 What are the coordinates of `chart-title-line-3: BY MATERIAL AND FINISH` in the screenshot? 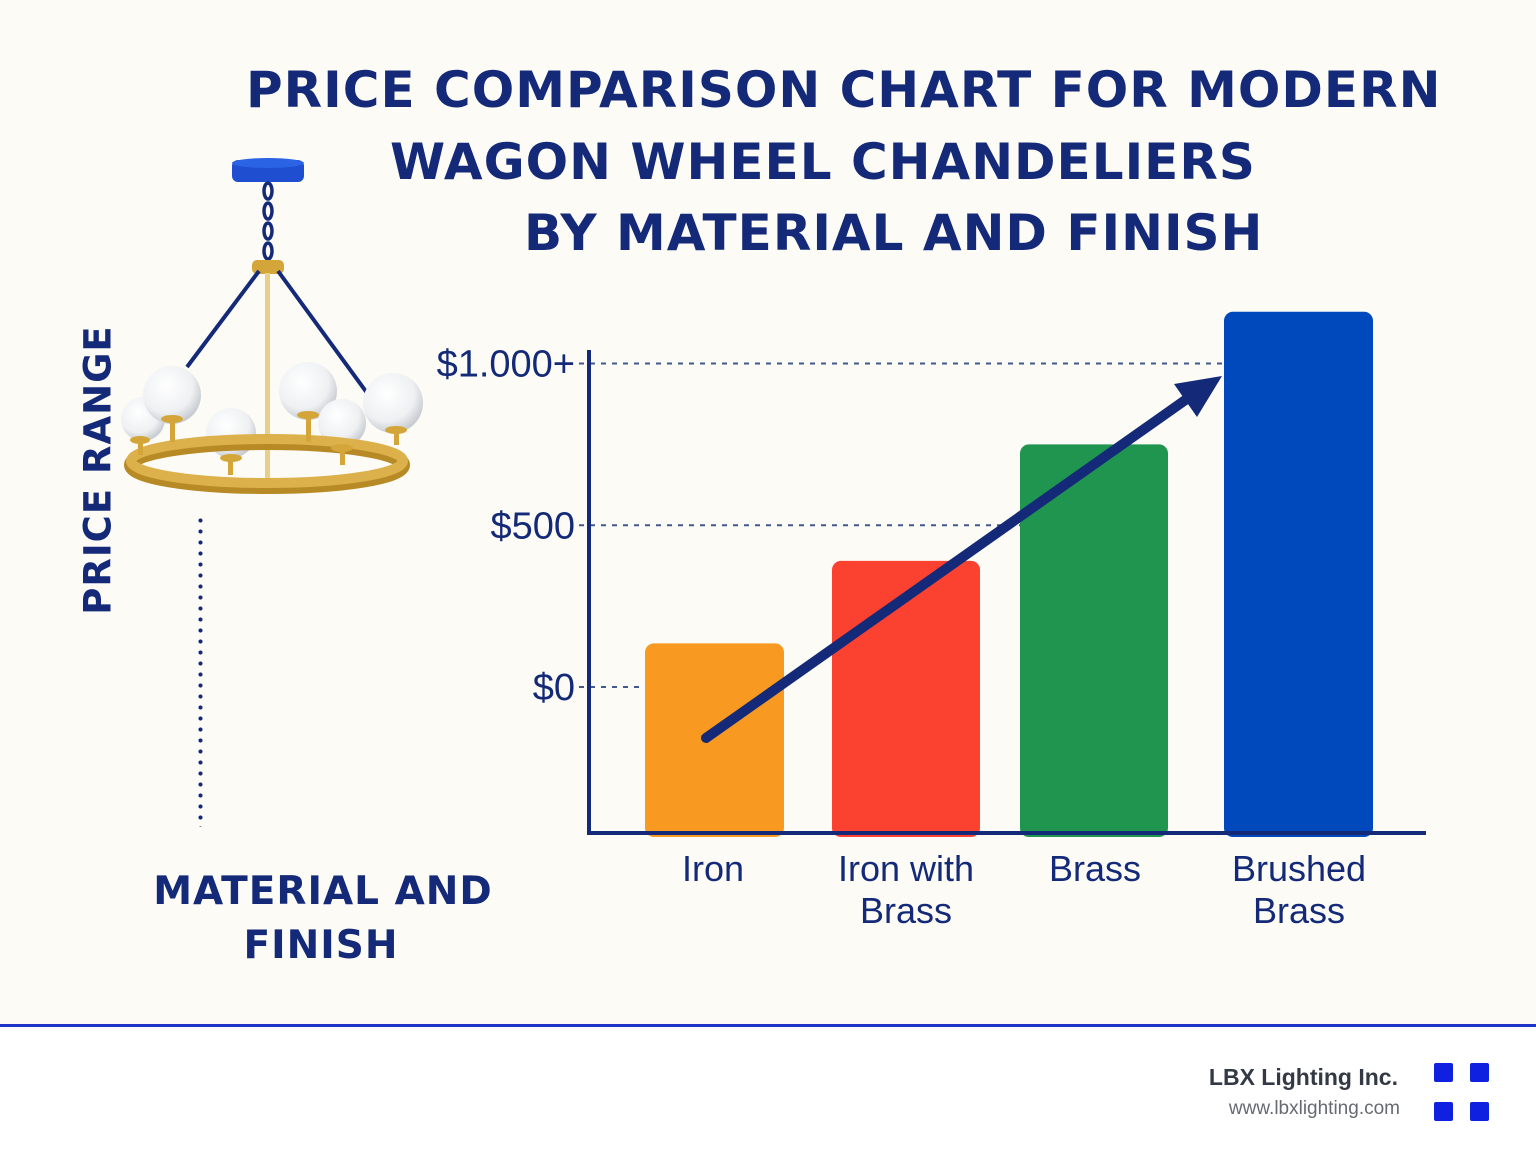 It's located at (894, 233).